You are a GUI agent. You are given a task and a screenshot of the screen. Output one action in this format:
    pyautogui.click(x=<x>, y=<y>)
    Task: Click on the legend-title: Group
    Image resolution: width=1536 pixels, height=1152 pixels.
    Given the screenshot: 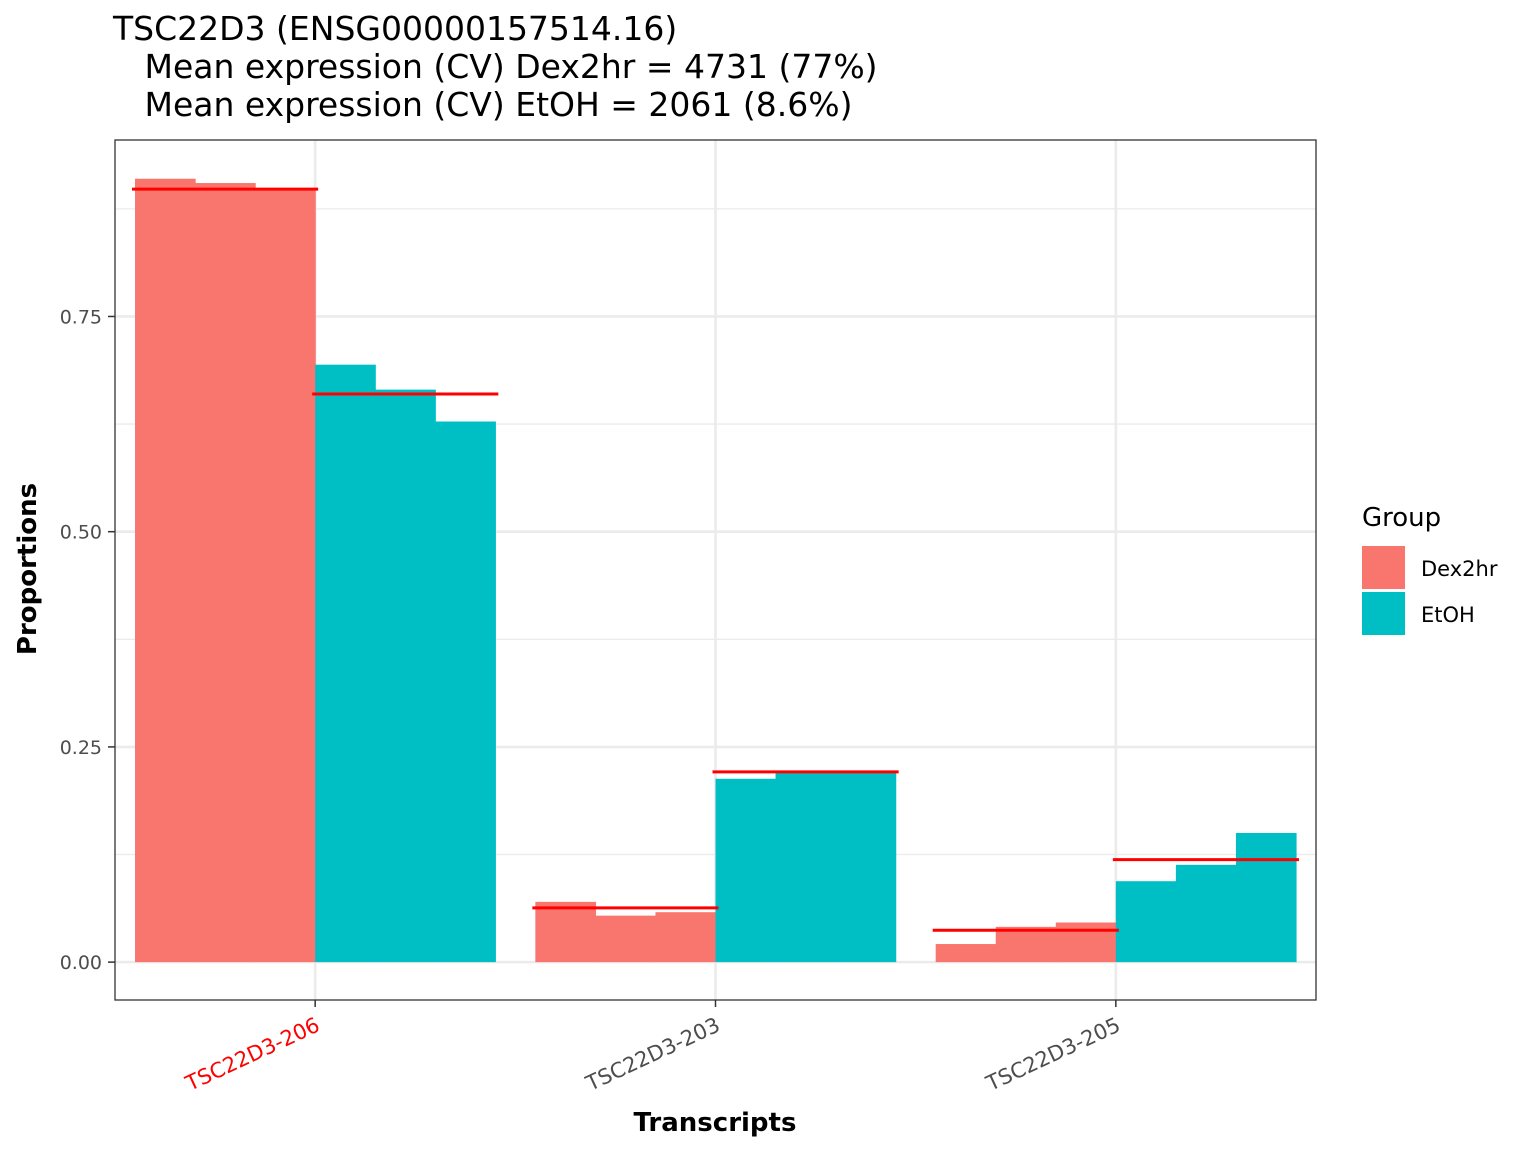 What is the action you would take?
    pyautogui.click(x=1401, y=518)
    